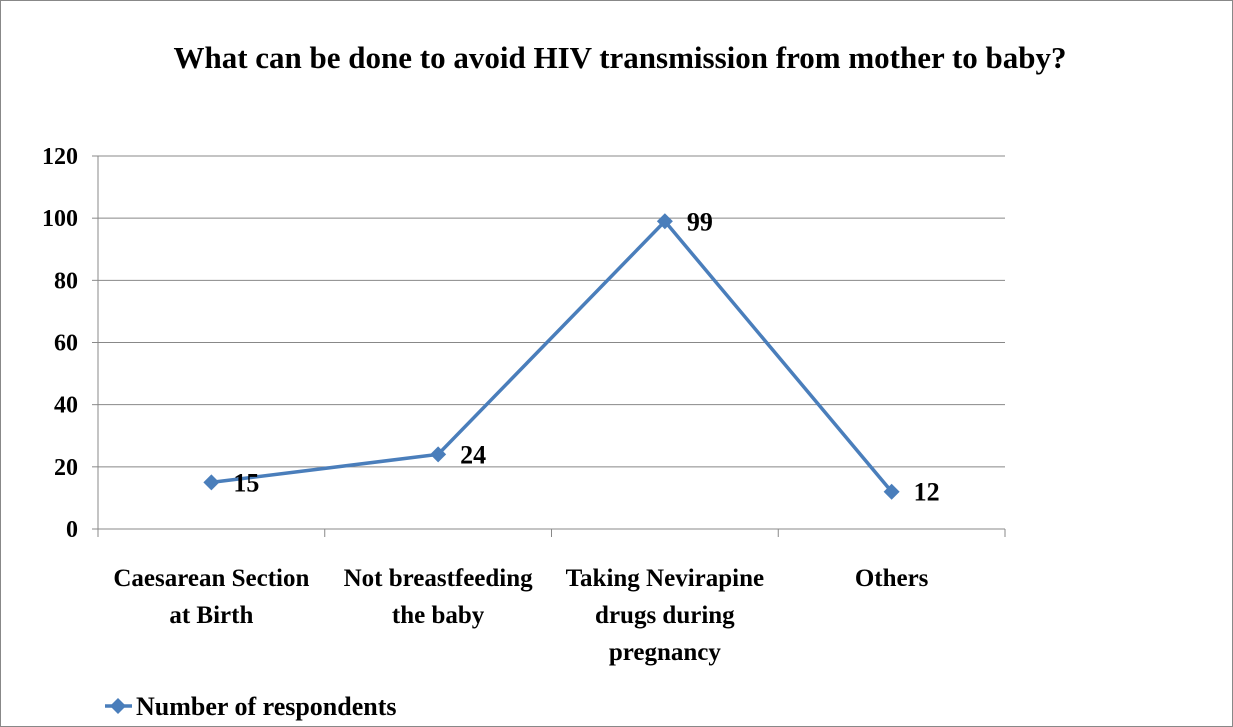 This screenshot has height=727, width=1233. Describe the element at coordinates (72, 530) in the screenshot. I see `y-tick-label: 0` at that location.